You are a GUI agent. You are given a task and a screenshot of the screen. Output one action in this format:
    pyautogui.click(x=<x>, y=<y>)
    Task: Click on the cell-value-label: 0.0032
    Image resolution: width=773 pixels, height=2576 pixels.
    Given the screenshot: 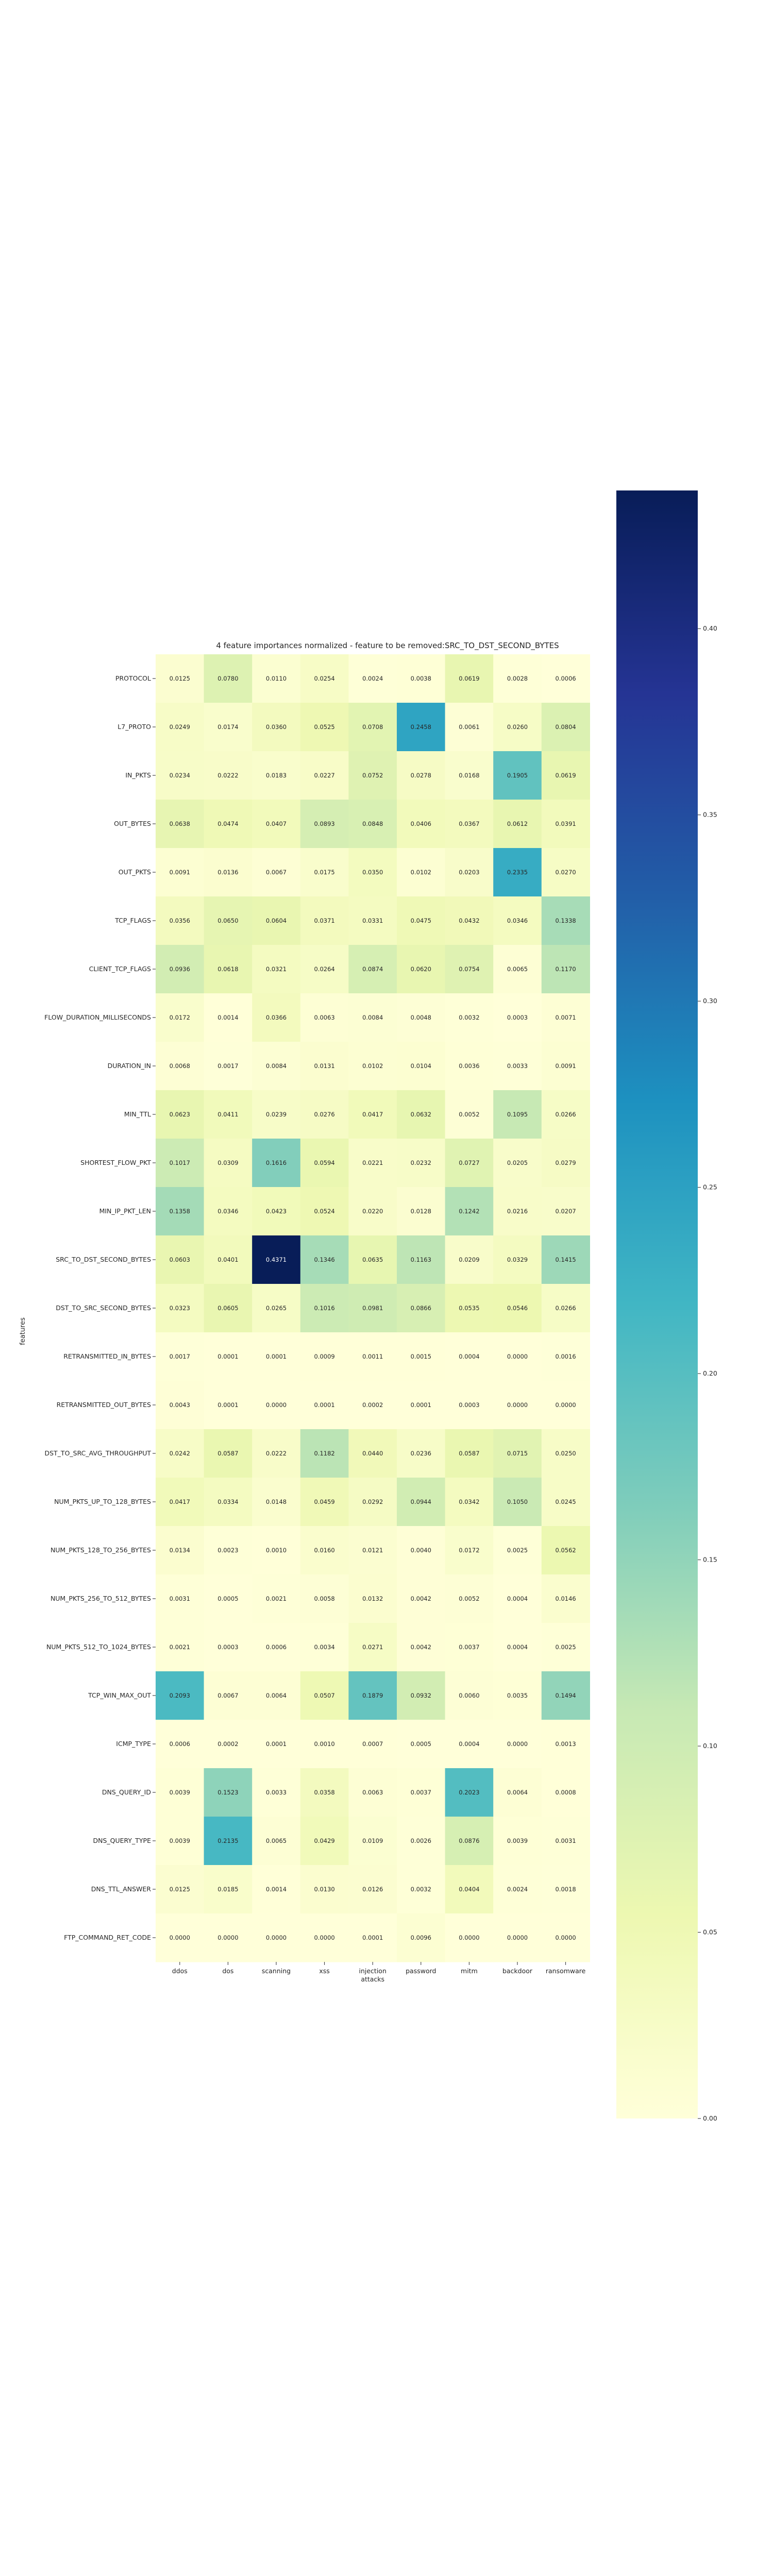 What is the action you would take?
    pyautogui.click(x=469, y=1017)
    